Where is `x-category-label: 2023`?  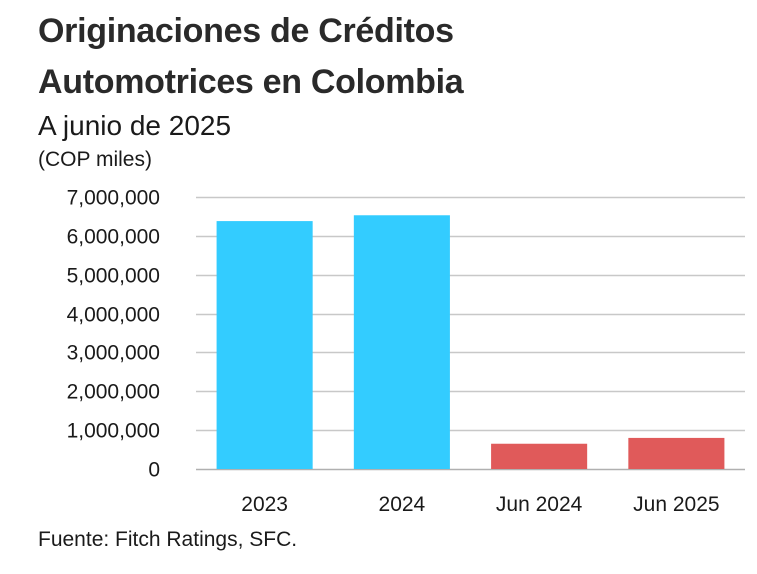
x-category-label: 2023 is located at coordinates (264, 504).